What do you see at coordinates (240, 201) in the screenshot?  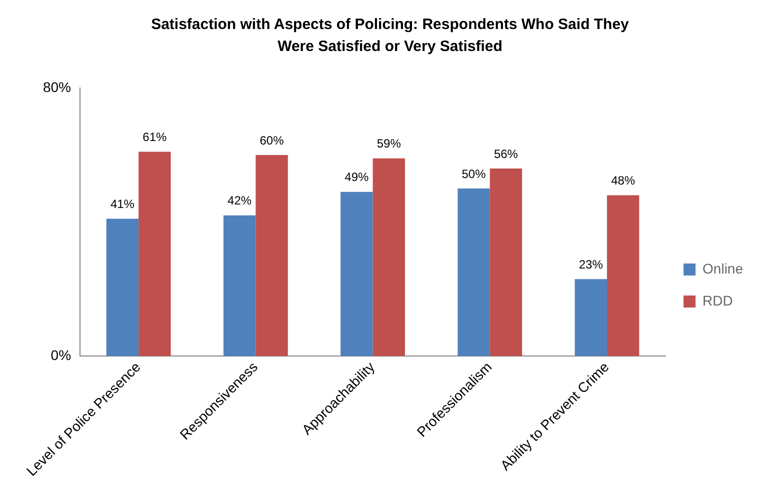 I see `data-label: 42%` at bounding box center [240, 201].